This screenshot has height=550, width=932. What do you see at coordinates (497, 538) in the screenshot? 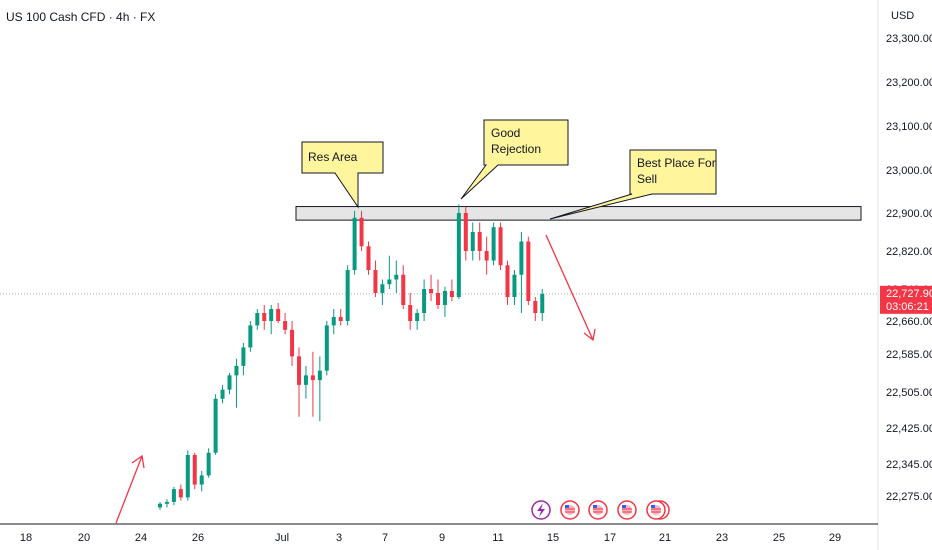
I see `x-tick-label: 11` at bounding box center [497, 538].